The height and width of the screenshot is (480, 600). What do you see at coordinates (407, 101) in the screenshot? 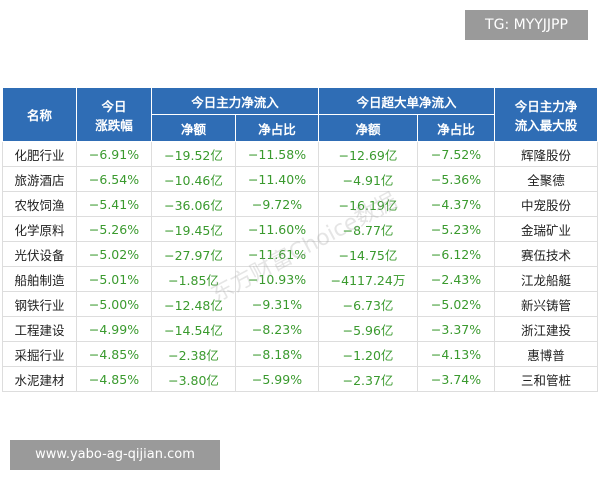
I see `header-group: 今日超大单净流入` at bounding box center [407, 101].